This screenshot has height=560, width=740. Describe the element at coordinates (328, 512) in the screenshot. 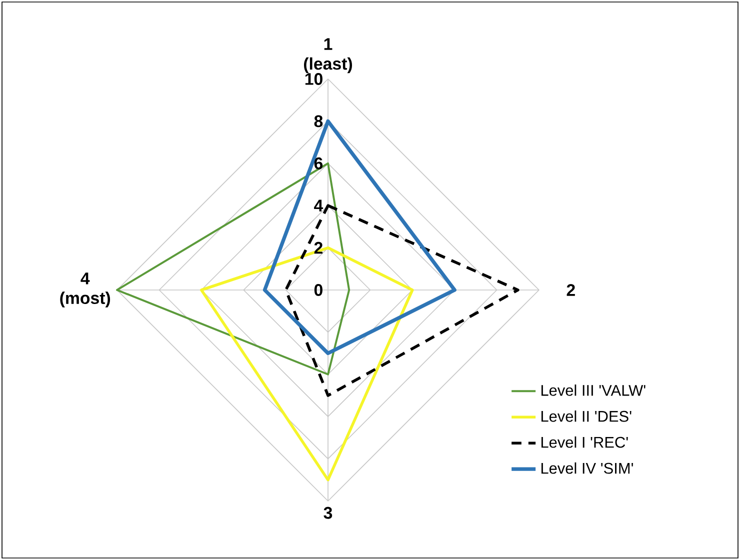

I see `spoke-label: 3` at that location.